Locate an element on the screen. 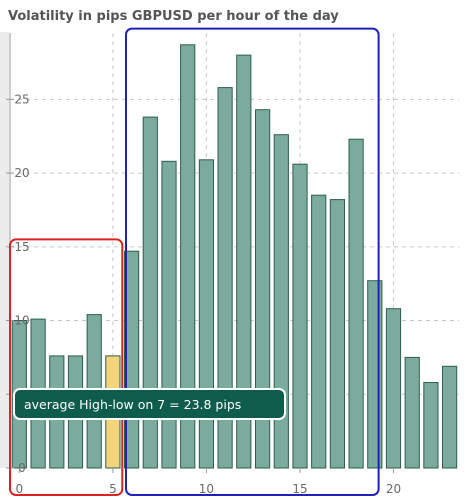 The height and width of the screenshot is (500, 465). y-tick-label-0: 0 is located at coordinates (22, 468).